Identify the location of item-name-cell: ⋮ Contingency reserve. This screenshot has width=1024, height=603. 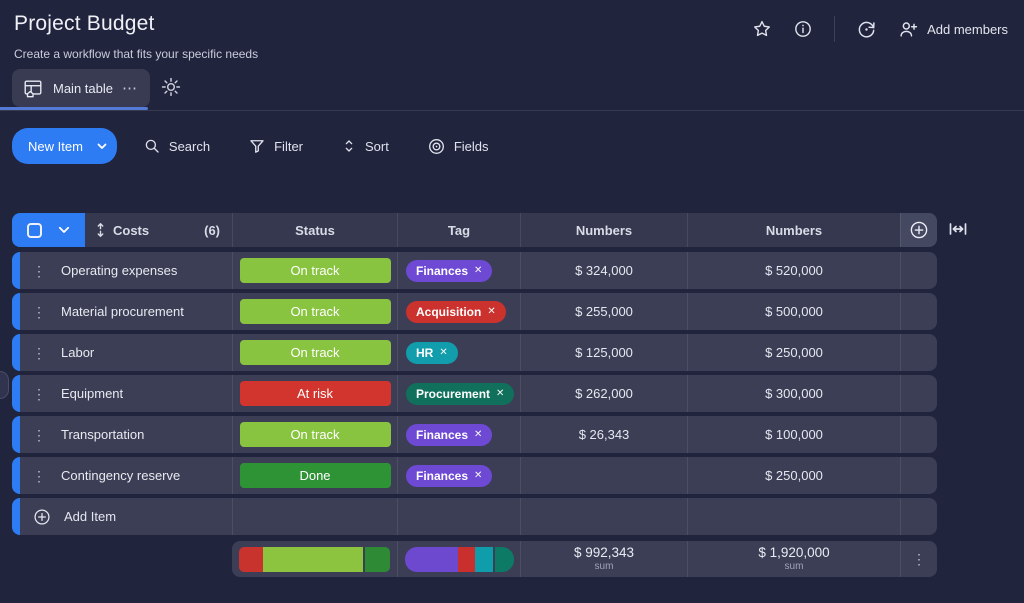
(126, 475).